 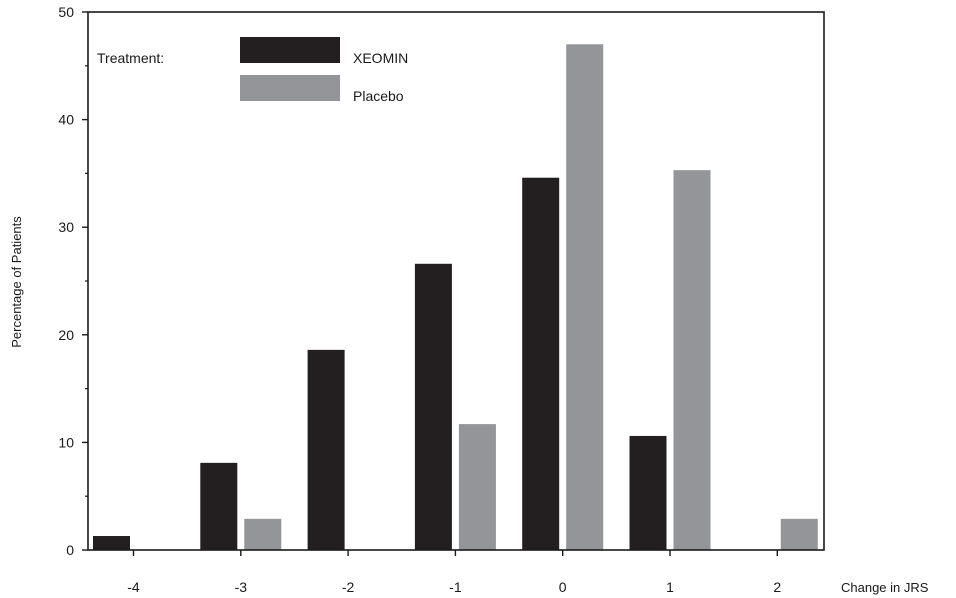 I want to click on bar-xeomin--3, so click(x=219, y=506).